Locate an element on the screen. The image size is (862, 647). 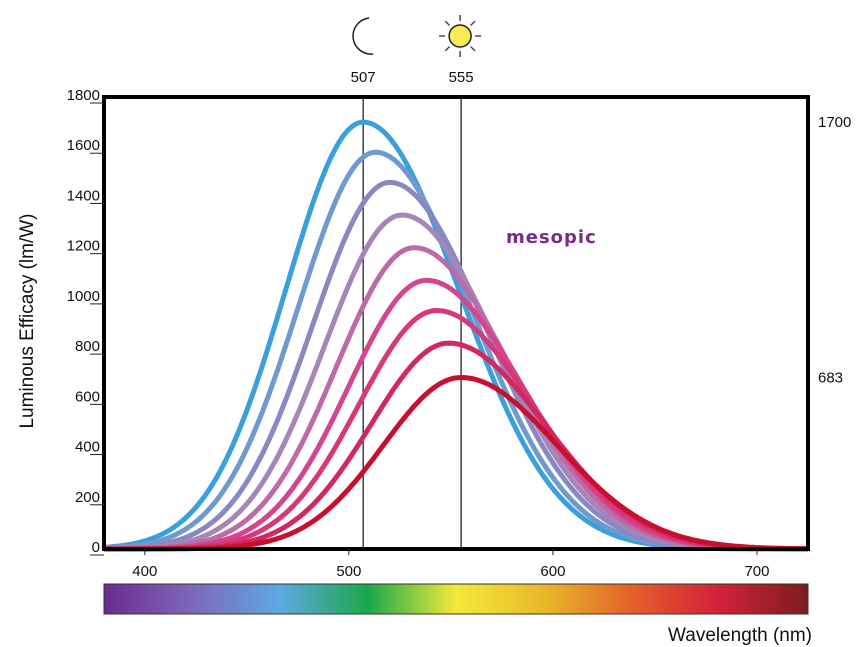
mesopic-annotation: mesopic is located at coordinates (551, 237).